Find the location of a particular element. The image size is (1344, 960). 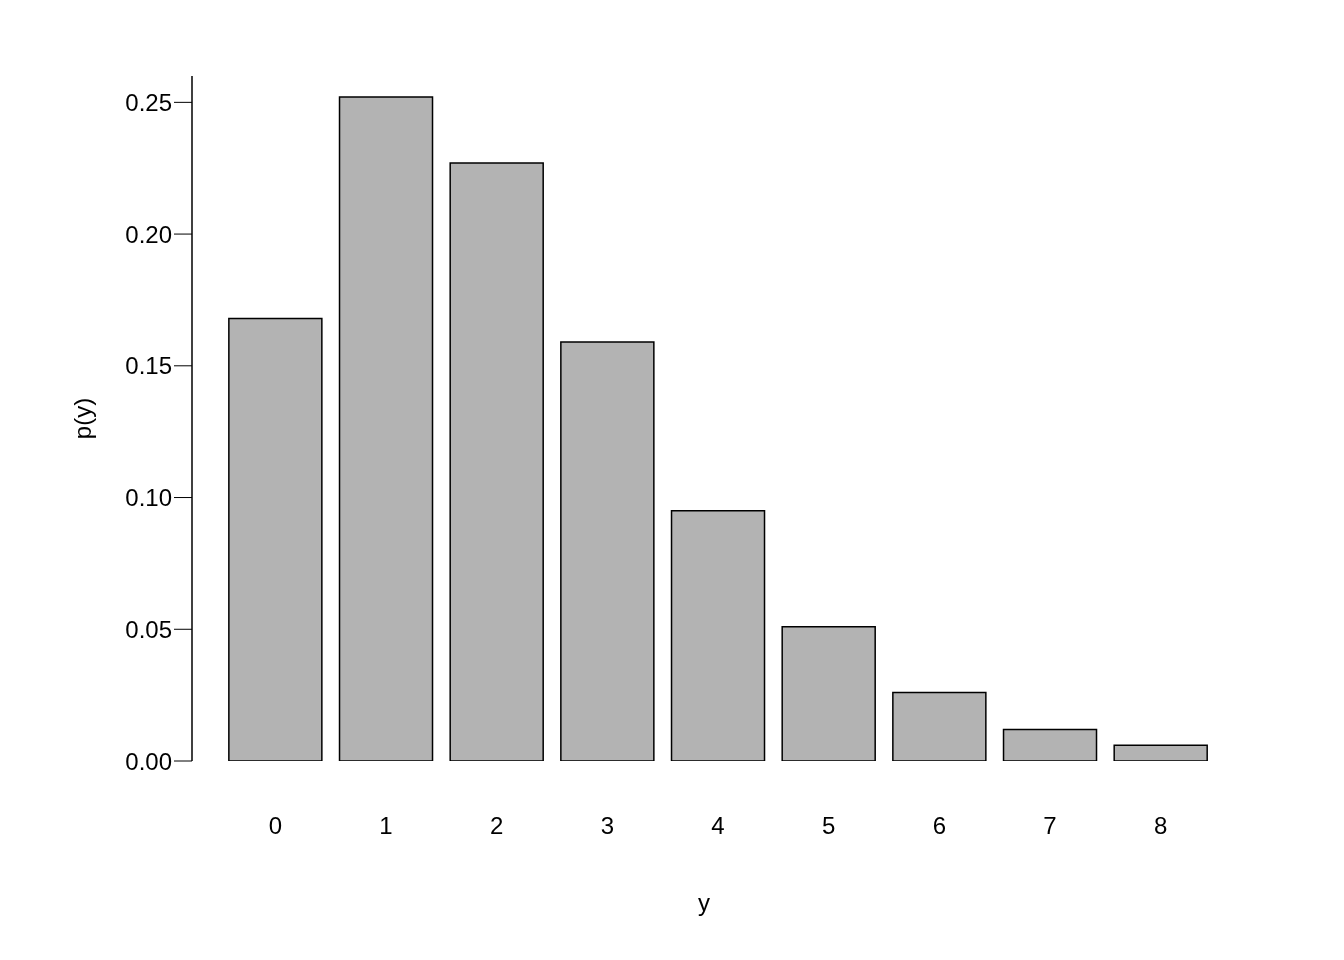

x-axis-title: y is located at coordinates (704, 902).